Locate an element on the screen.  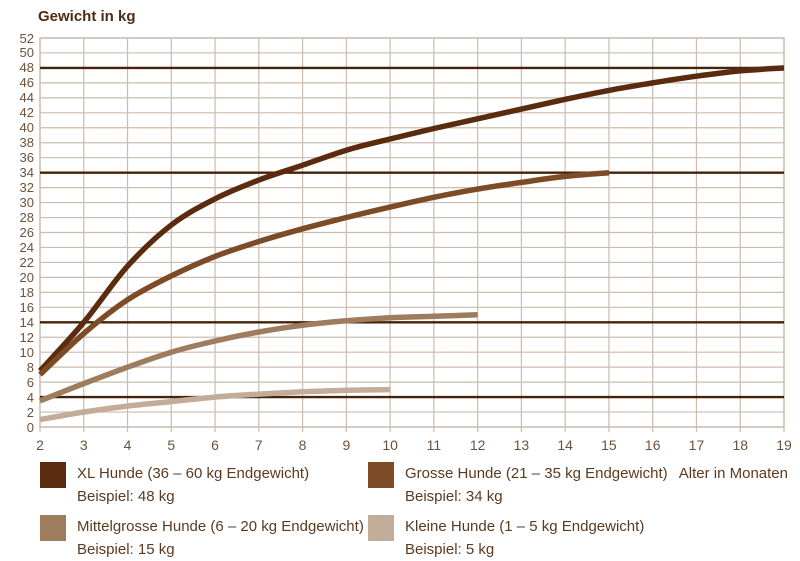
y-tick-label: 46 is located at coordinates (26, 83).